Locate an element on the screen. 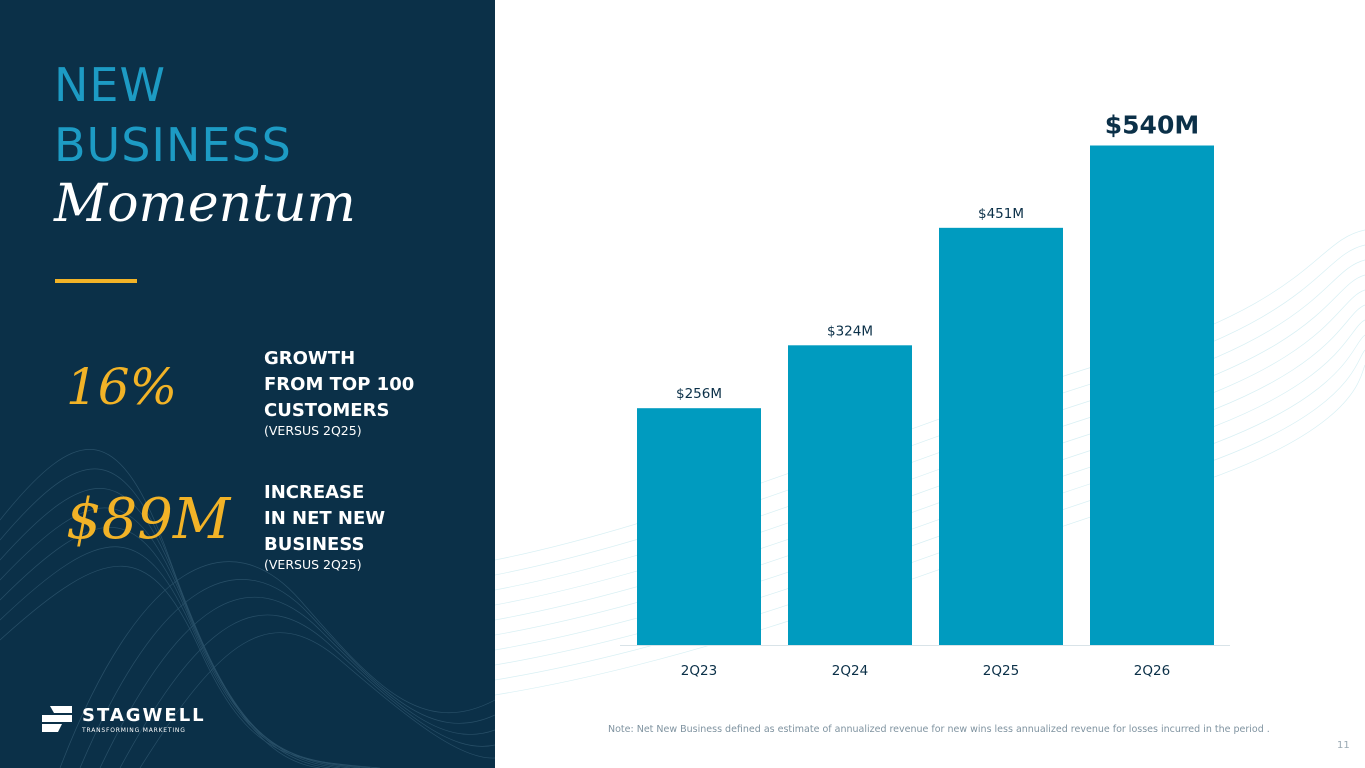  x-tick-label-2Q26: 2Q26 is located at coordinates (1152, 671).